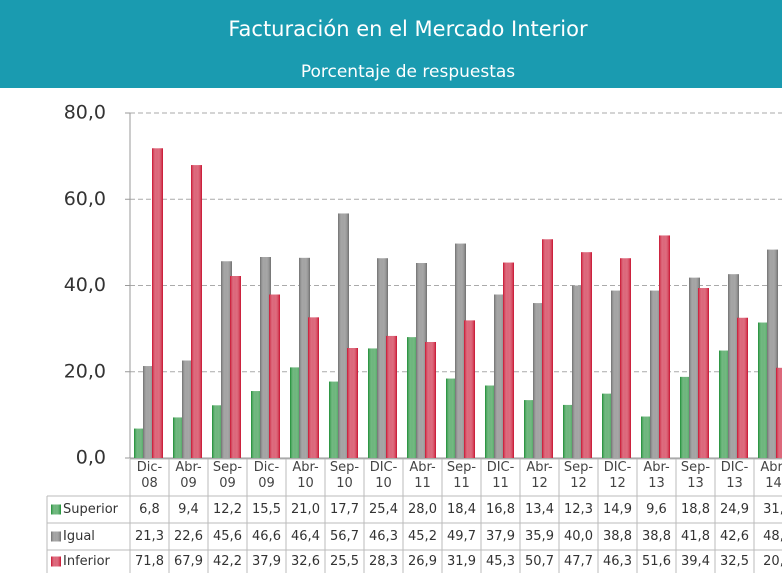  Describe the element at coordinates (656, 509) in the screenshot. I see `data-label: 9,6` at that location.